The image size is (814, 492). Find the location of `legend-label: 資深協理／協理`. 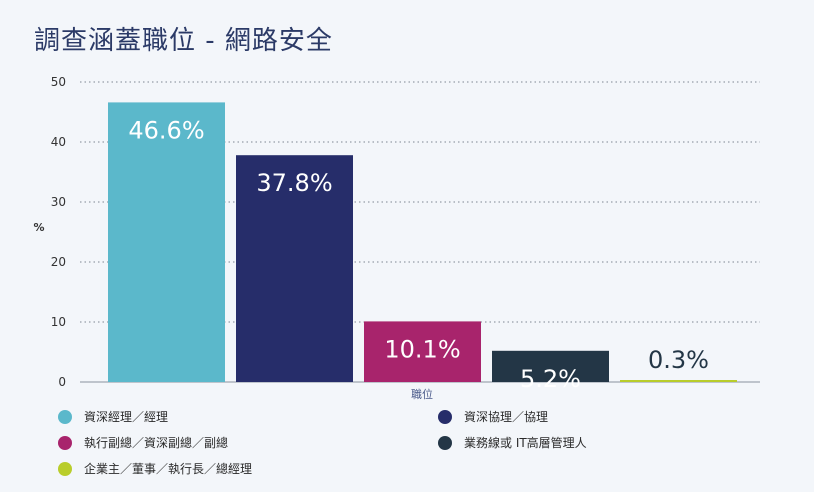

legend-label: 資深協理／協理 is located at coordinates (506, 417).